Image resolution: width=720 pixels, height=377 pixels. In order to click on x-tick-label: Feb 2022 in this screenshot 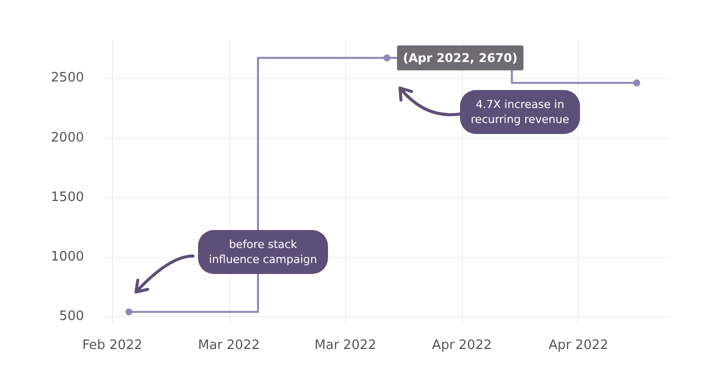, I will do `click(112, 345)`.